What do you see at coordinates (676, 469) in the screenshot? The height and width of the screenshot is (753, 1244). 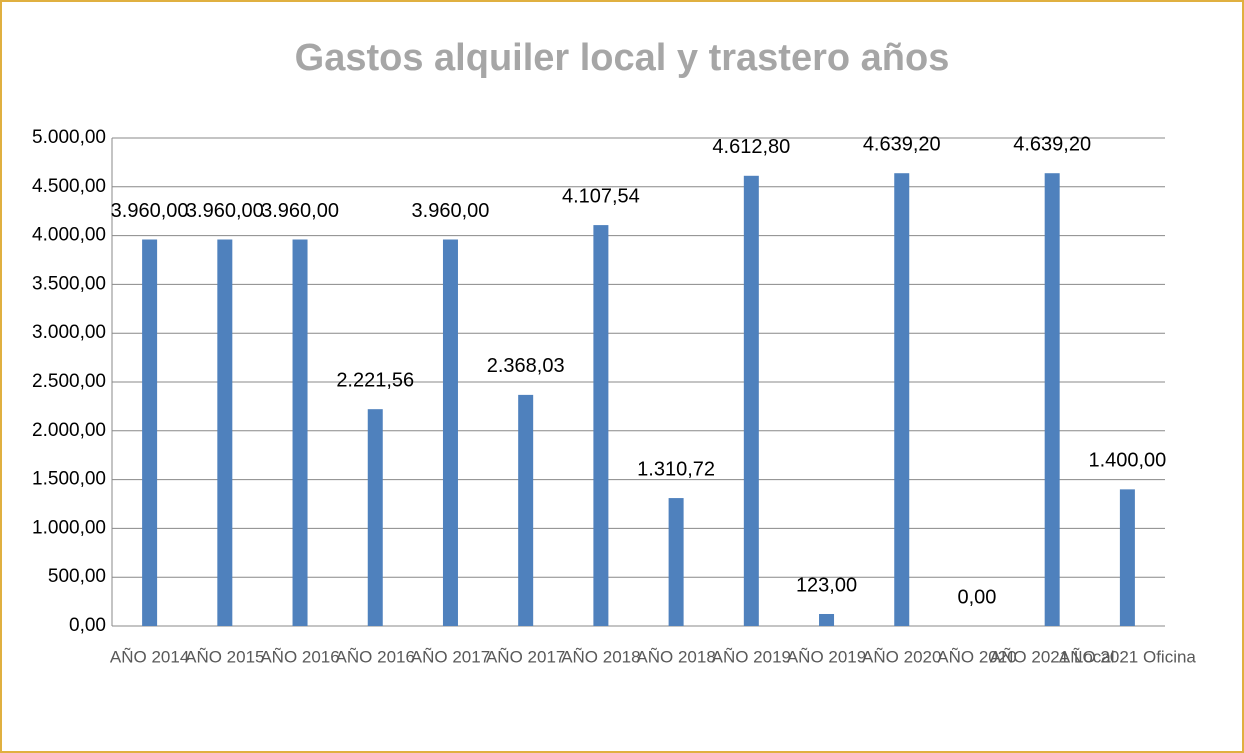 I see `data-label: 1.310,72` at bounding box center [676, 469].